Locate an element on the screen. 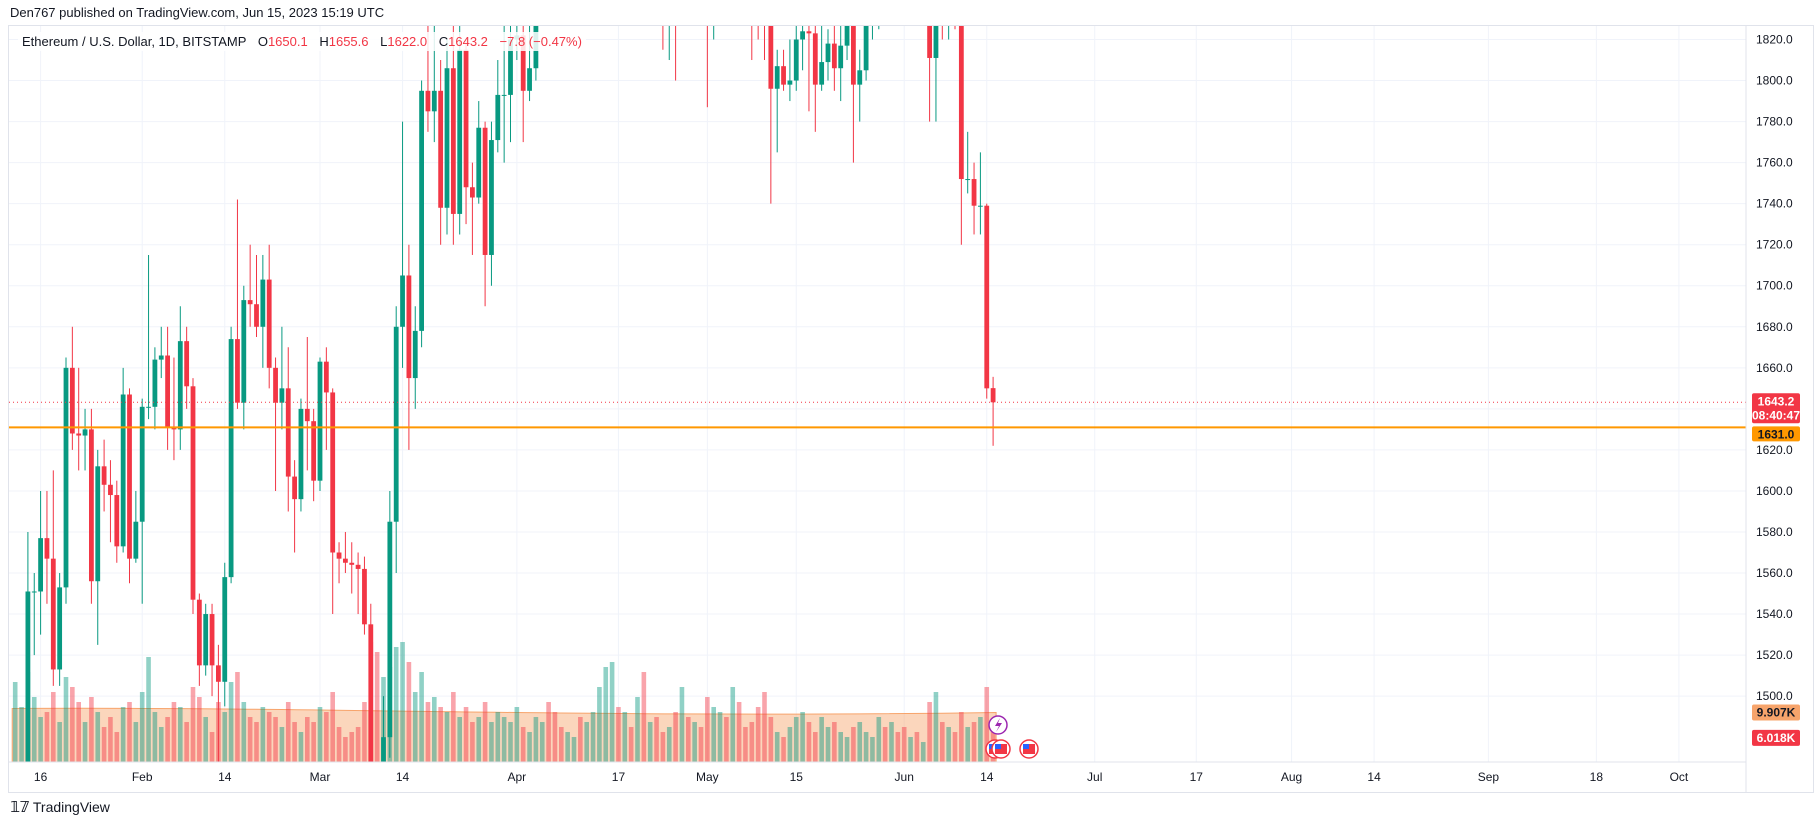 The width and height of the screenshot is (1819, 826). last-price-badge-text: 08:40:47 is located at coordinates (1776, 415).